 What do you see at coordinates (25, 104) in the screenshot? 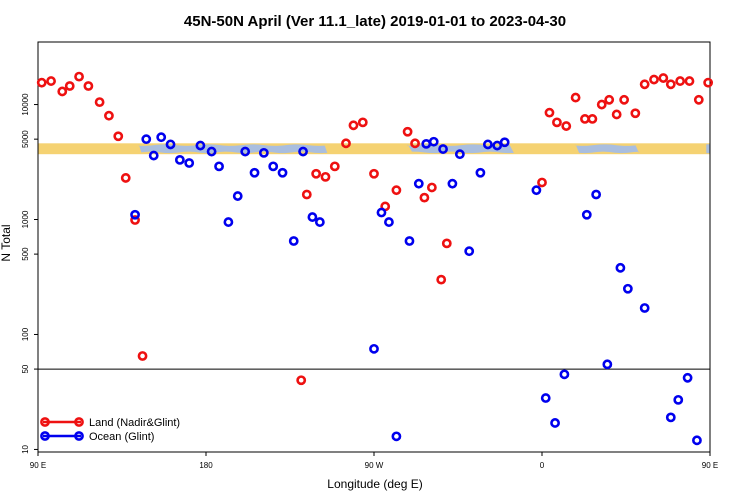
I see `y-tick-label: 10000` at bounding box center [25, 104].